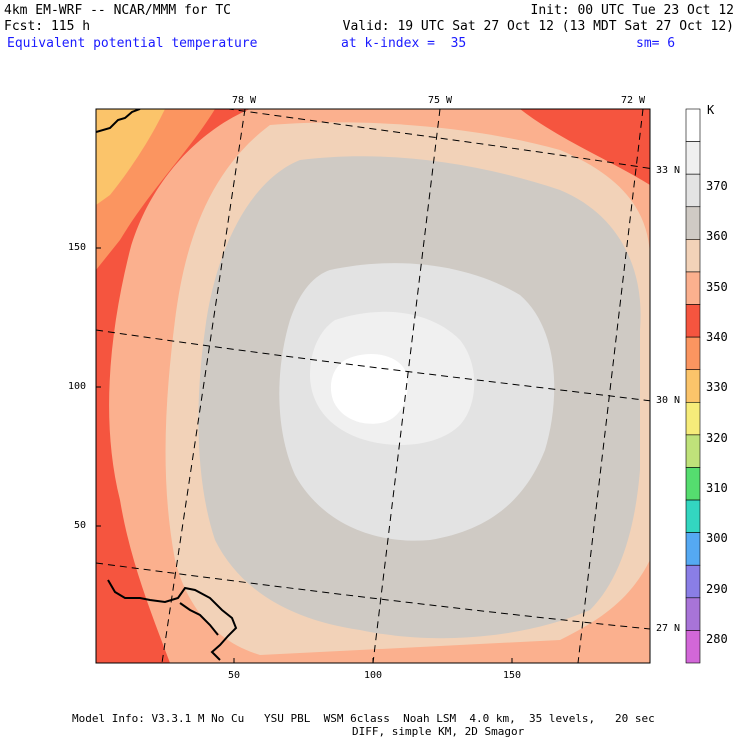 This screenshot has height=740, width=740. Describe the element at coordinates (373, 675) in the screenshot. I see `x-tick-100: 100` at that location.